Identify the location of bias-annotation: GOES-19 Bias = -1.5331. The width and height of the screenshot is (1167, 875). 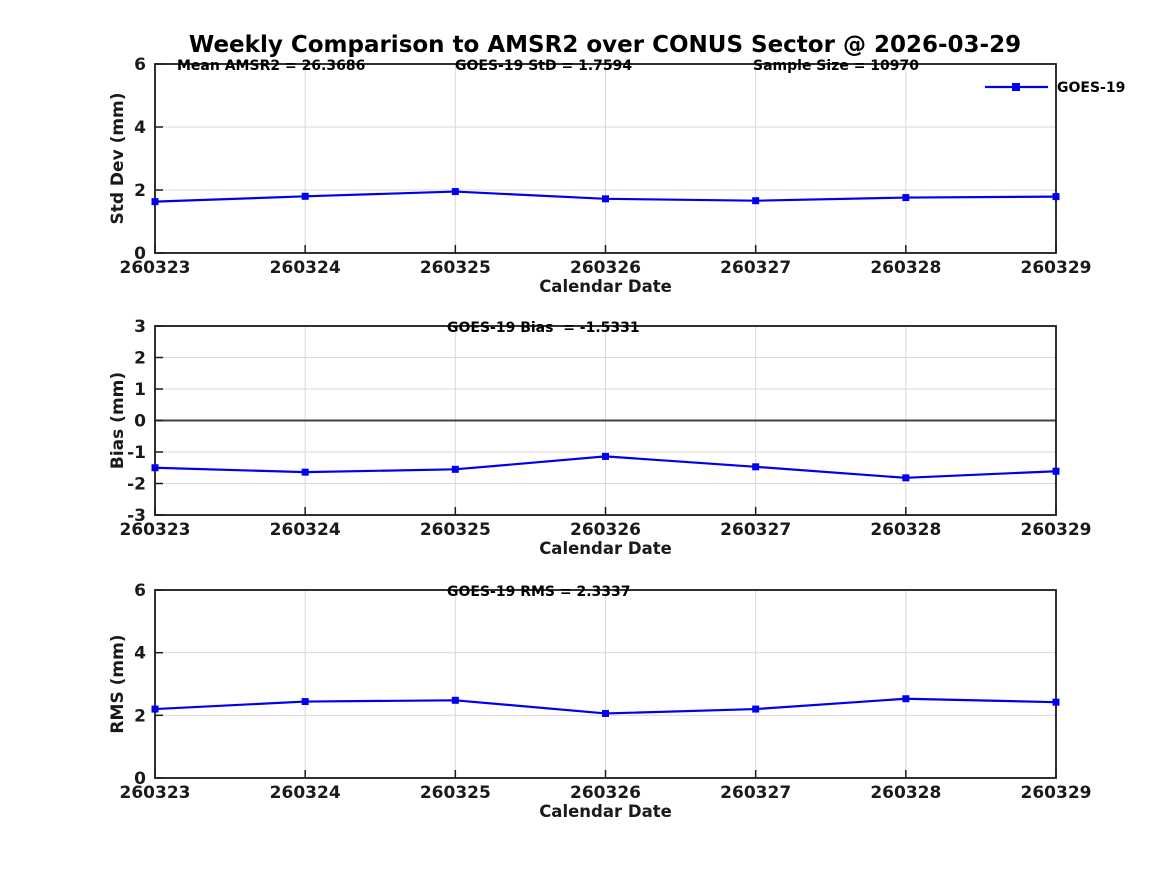
(543, 328).